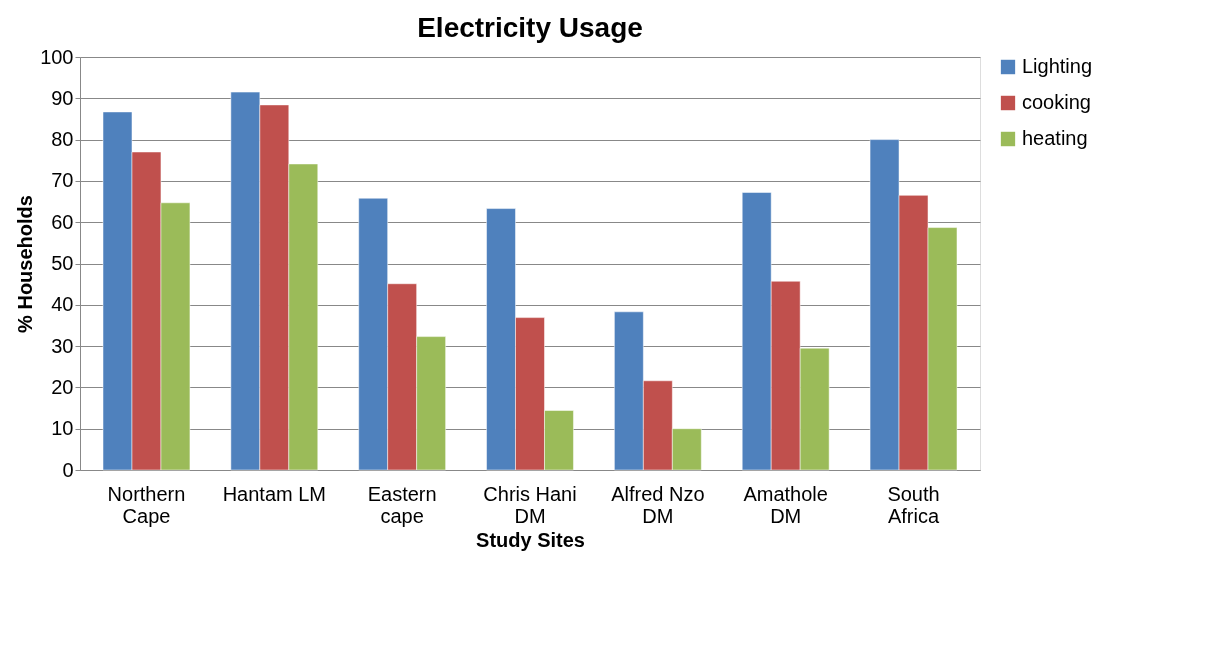 Image resolution: width=1215 pixels, height=668 pixels. What do you see at coordinates (62, 386) in the screenshot?
I see `y-tick-label: 20` at bounding box center [62, 386].